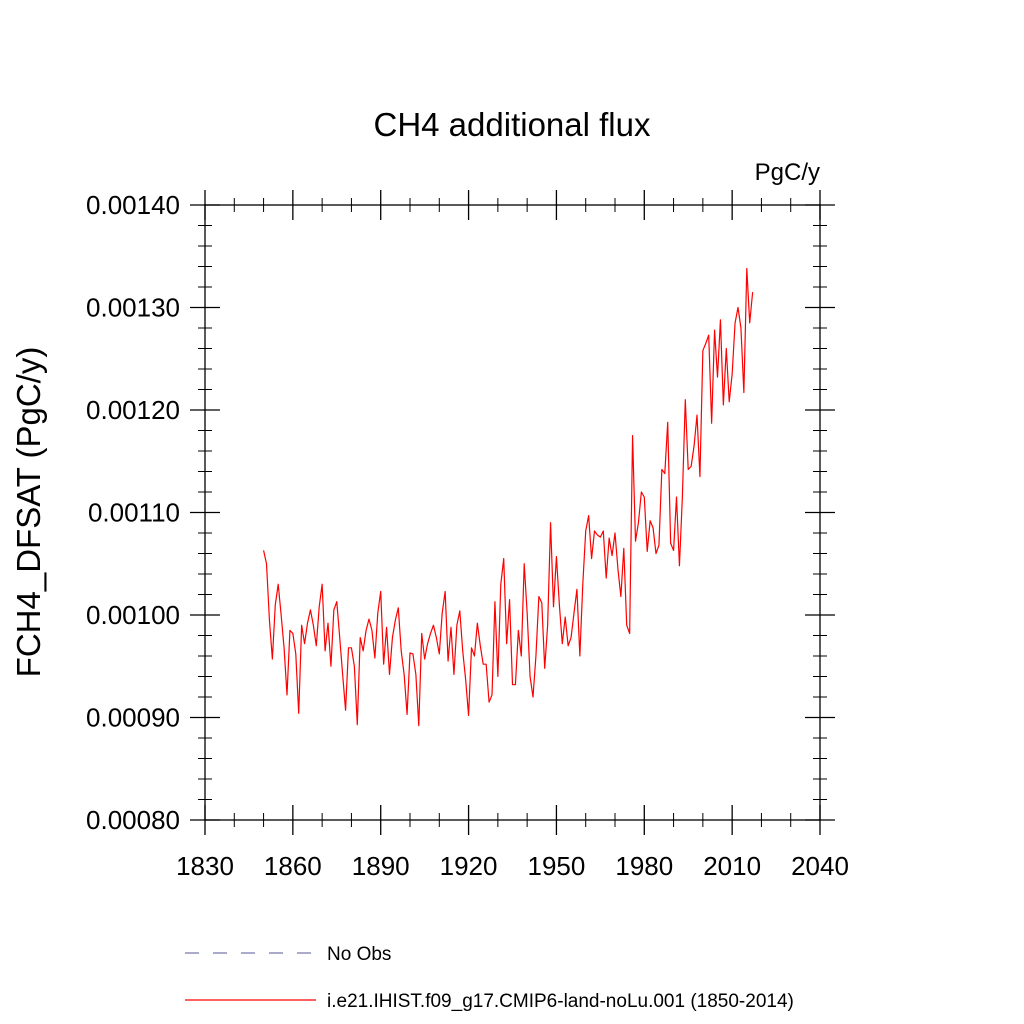 The image size is (1024, 1024). I want to click on chart-title: CH4 additional flux, so click(512, 124).